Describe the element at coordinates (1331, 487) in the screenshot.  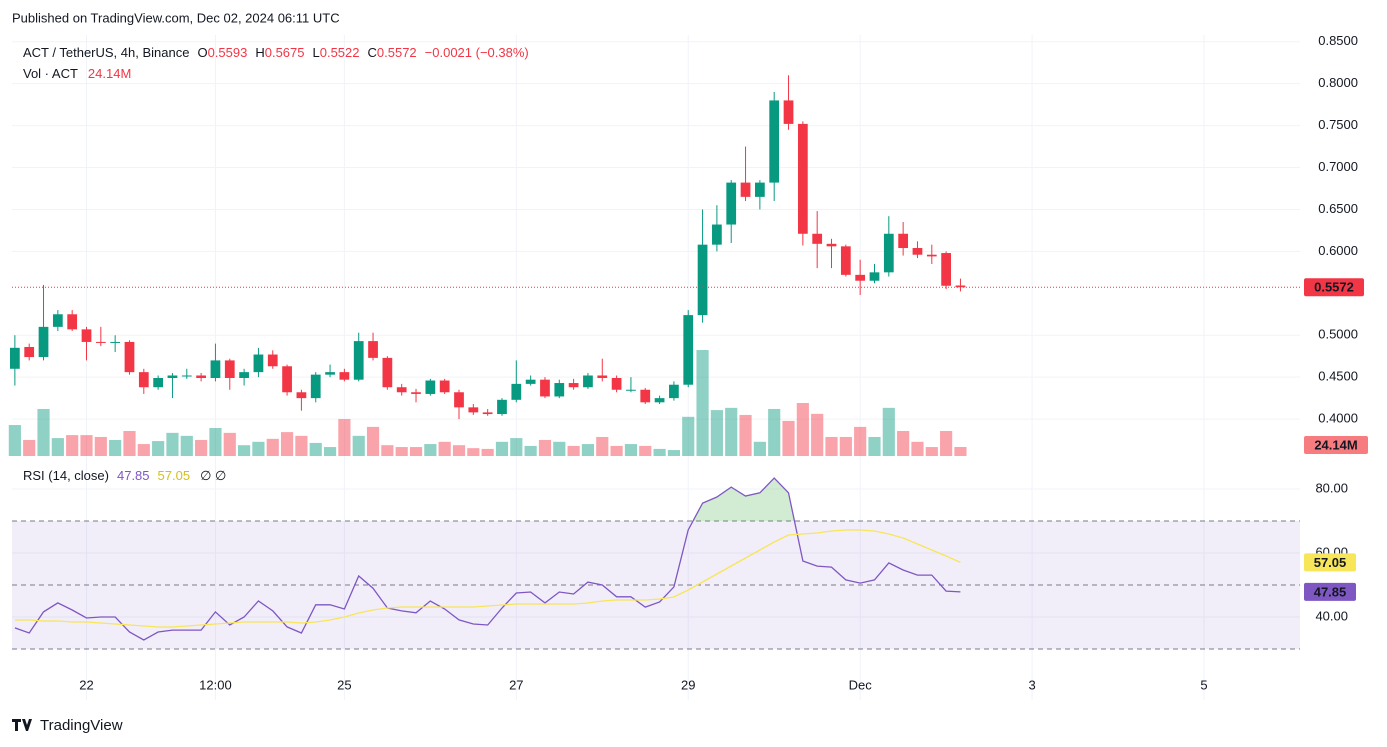
I see `rsi-tick-label: 80.00` at that location.